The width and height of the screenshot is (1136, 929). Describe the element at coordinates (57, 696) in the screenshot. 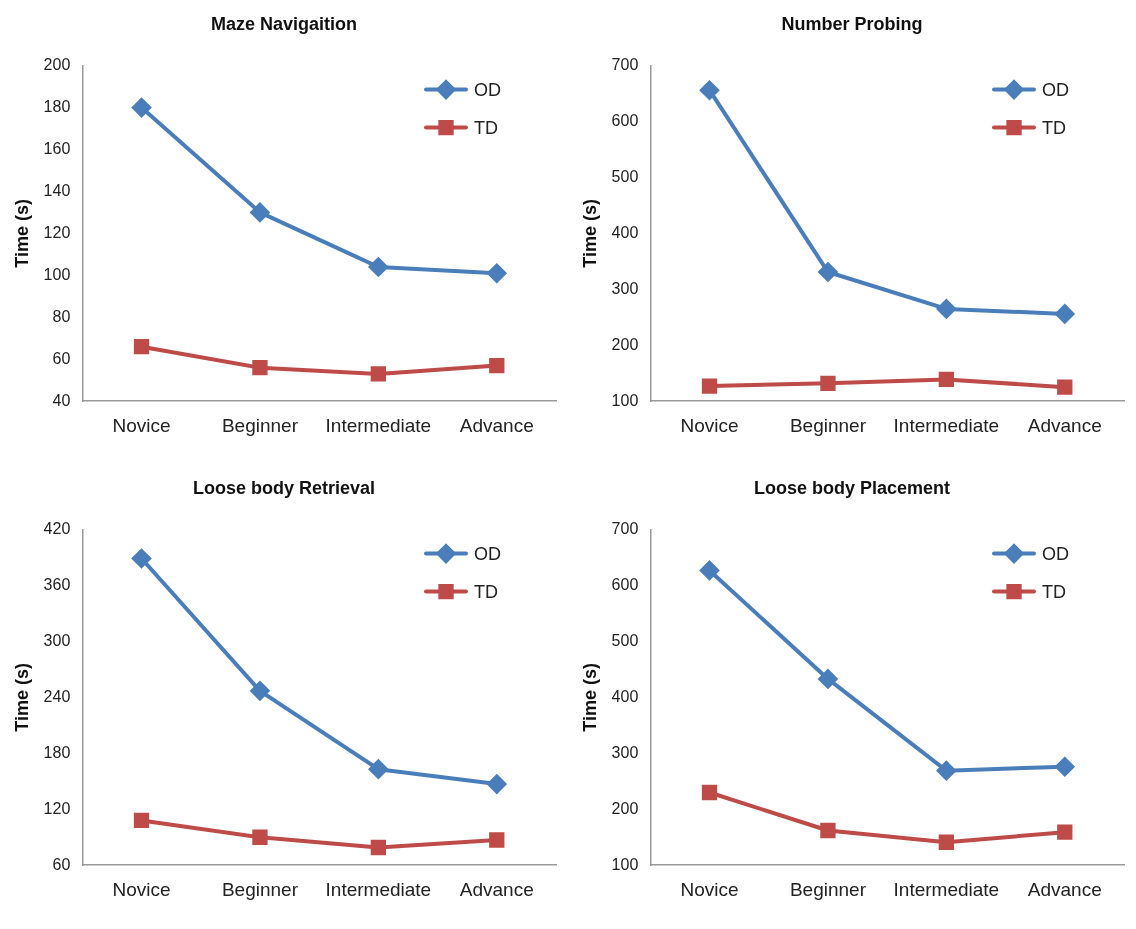

I see `y-tick-label: 240` at that location.